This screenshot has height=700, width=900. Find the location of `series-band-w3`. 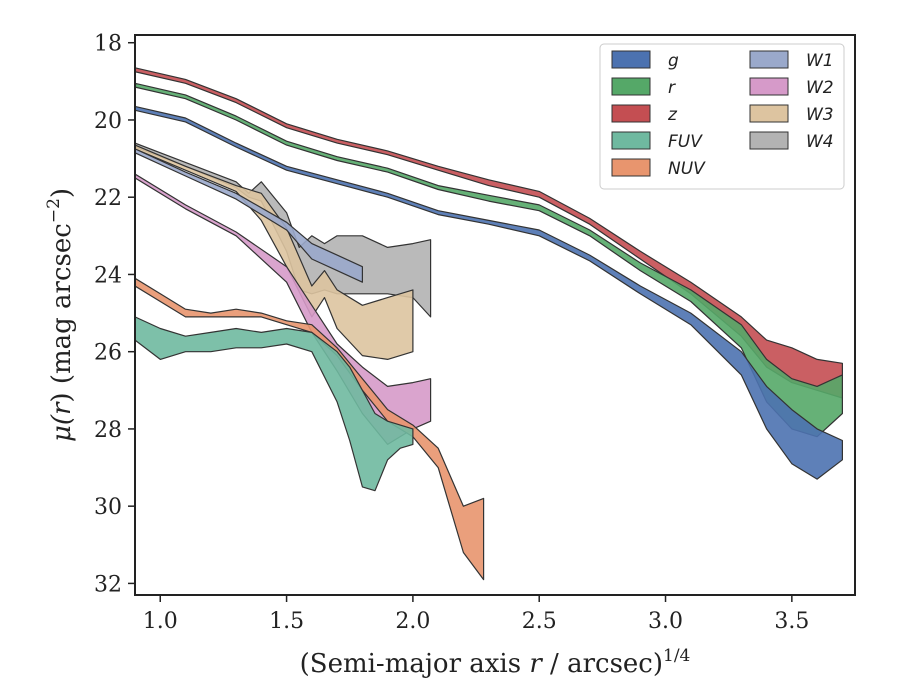

series-band-w3 is located at coordinates (274, 252).